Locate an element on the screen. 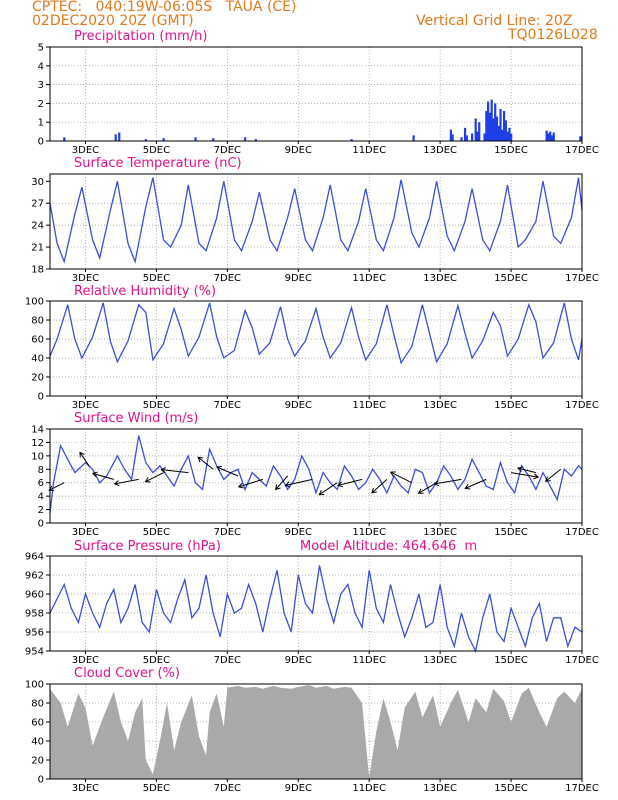 The image size is (618, 800). header-code: TQ0126L028 is located at coordinates (553, 35).